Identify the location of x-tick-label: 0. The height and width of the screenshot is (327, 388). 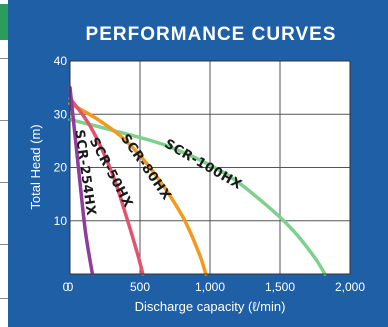
(70, 287).